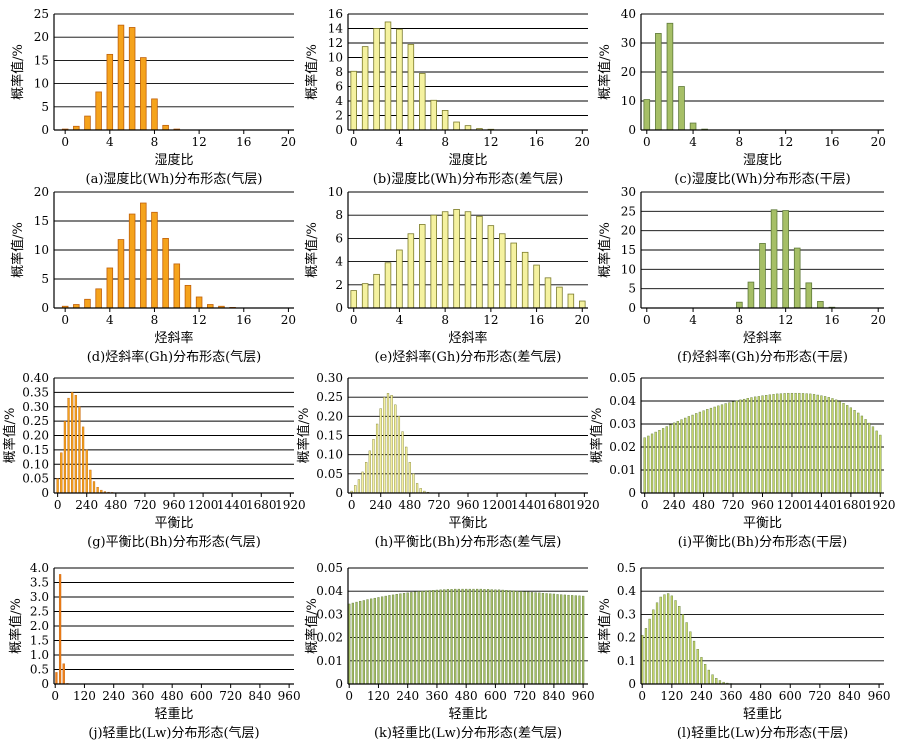  What do you see at coordinates (626, 614) in the screenshot?
I see `y-tick-label: 0.3` at bounding box center [626, 614].